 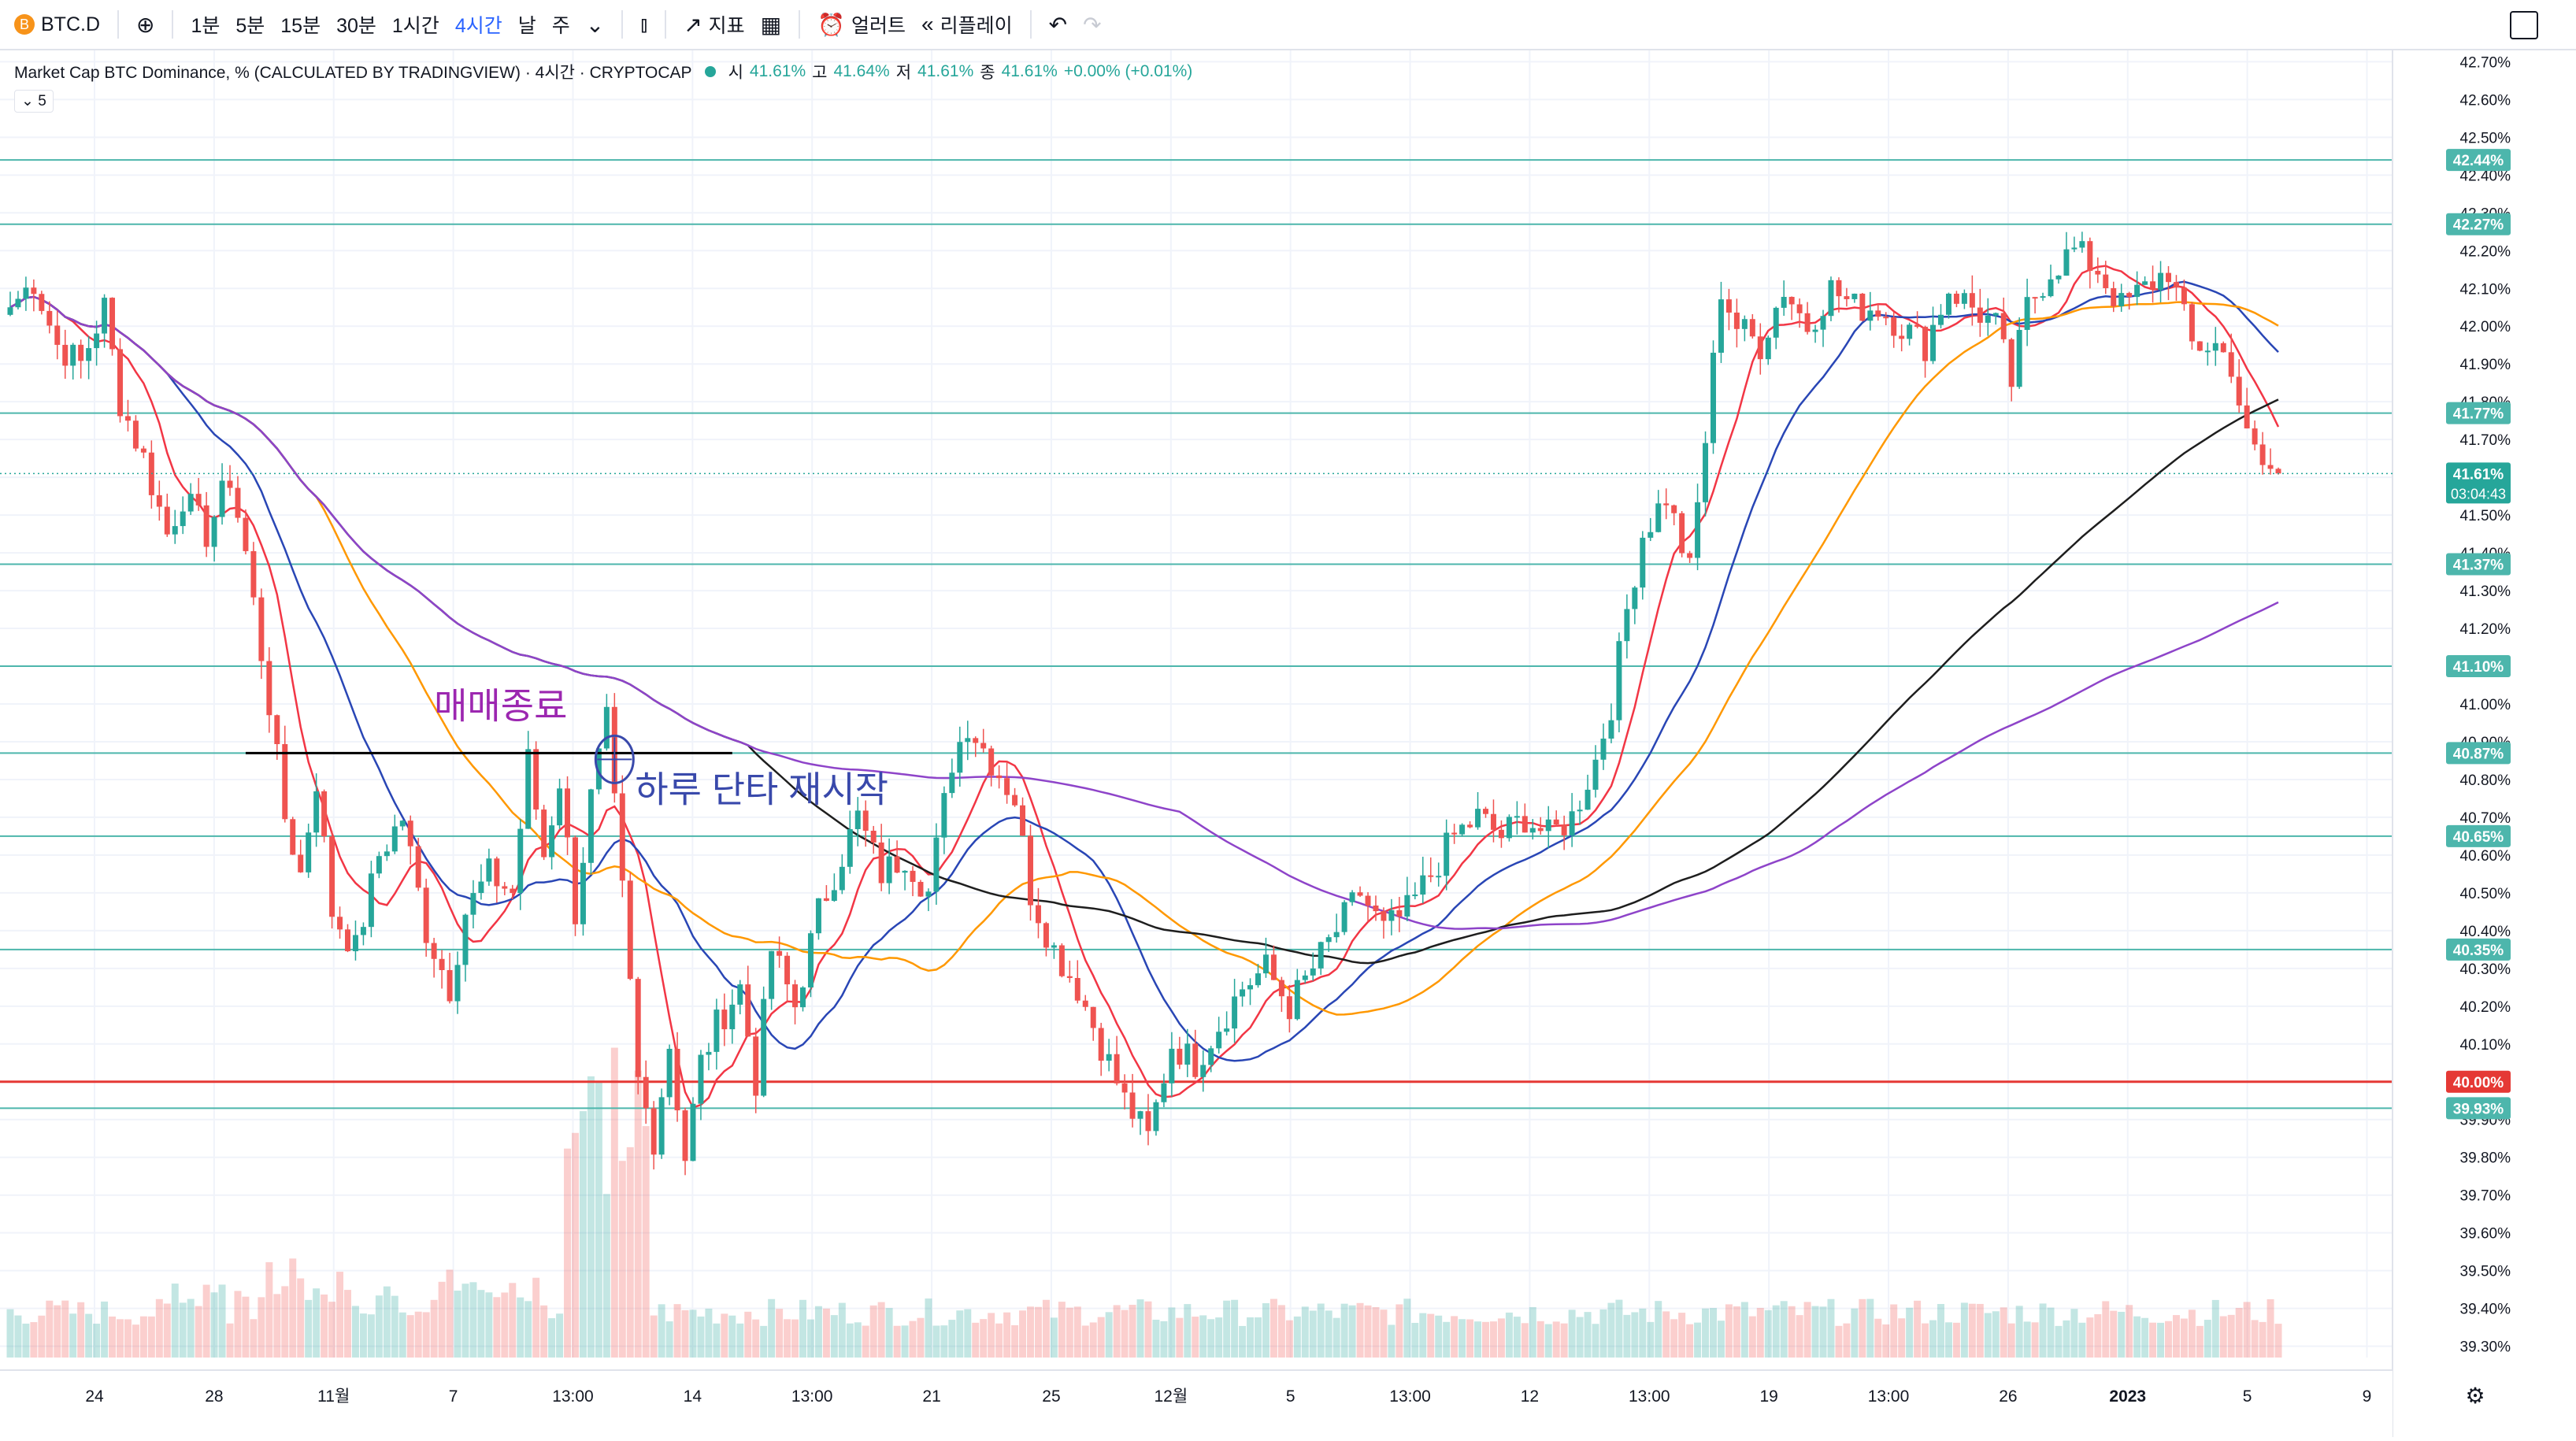 I want to click on interval-button: 주, so click(x=560, y=26).